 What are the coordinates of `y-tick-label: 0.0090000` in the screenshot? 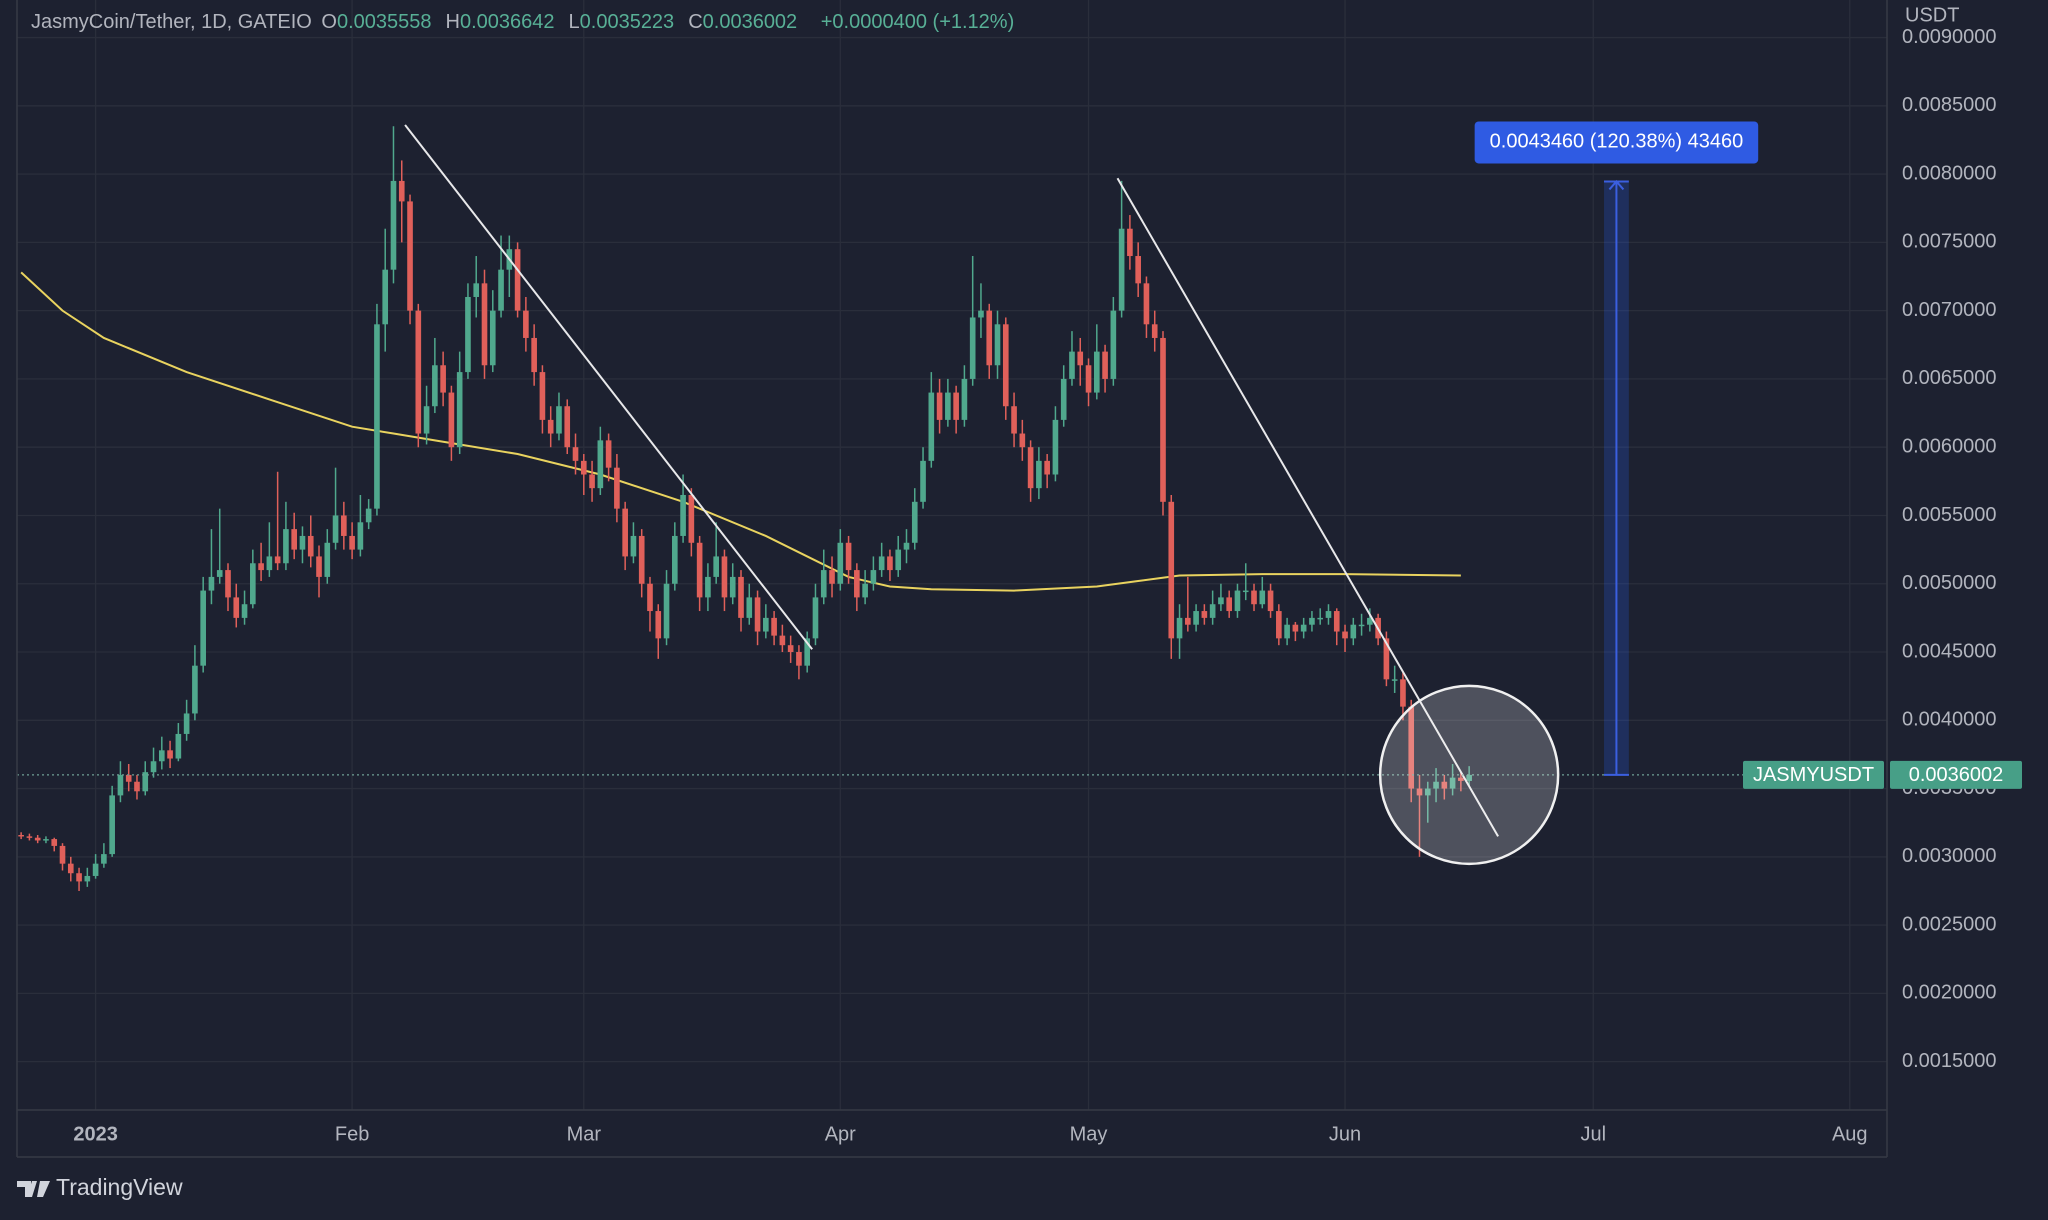 It's located at (1949, 37).